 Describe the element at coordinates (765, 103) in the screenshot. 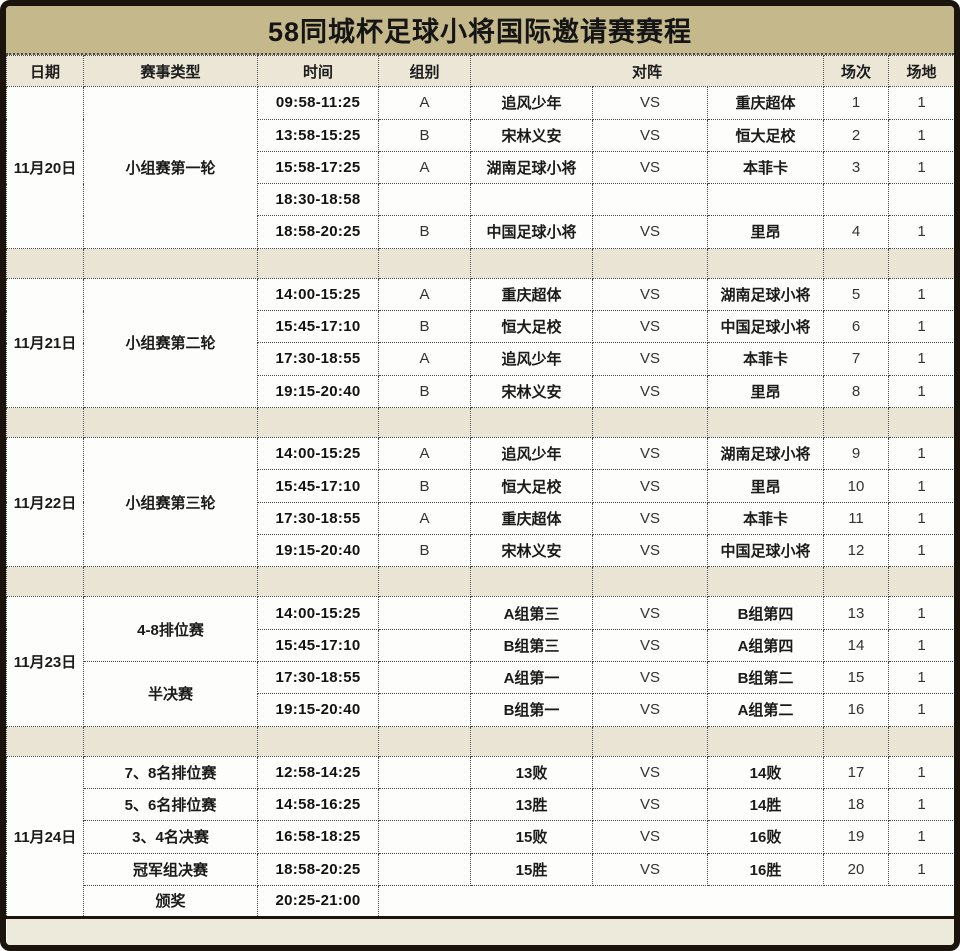

I see `away-team-cell: 重庆超体` at that location.